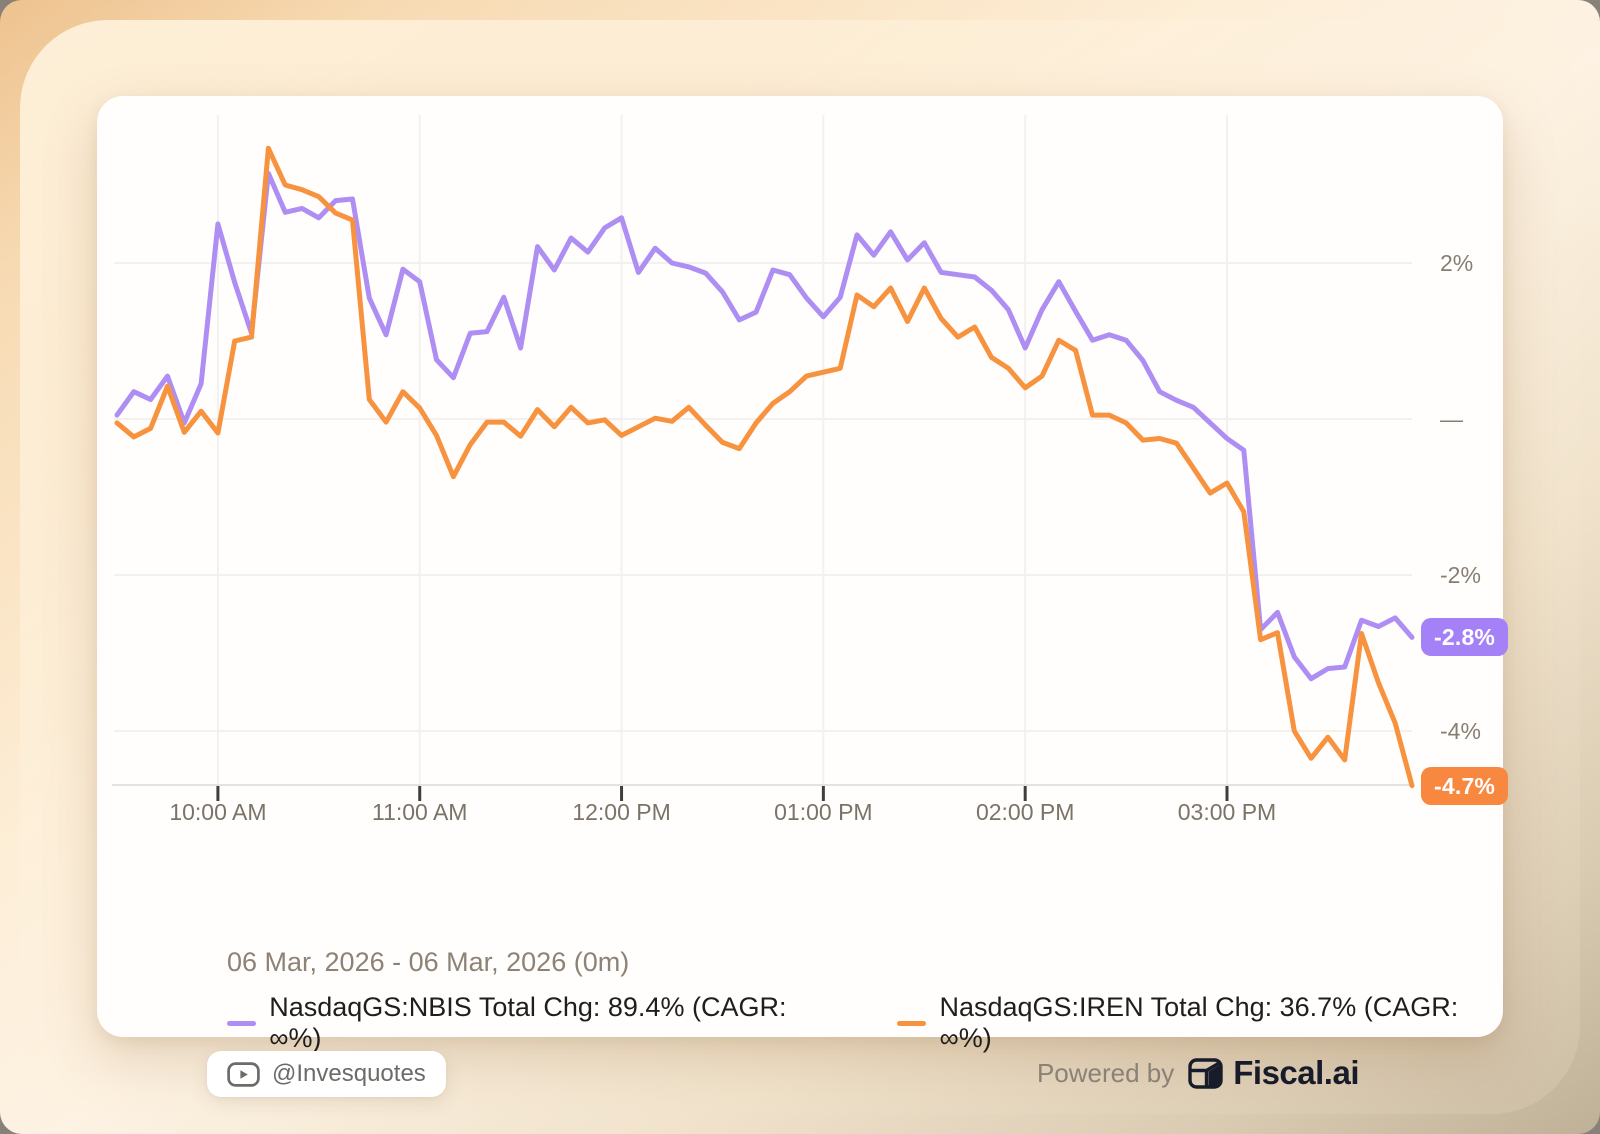 The height and width of the screenshot is (1134, 1600). I want to click on nbis-end-badge: -2.8%, so click(1465, 637).